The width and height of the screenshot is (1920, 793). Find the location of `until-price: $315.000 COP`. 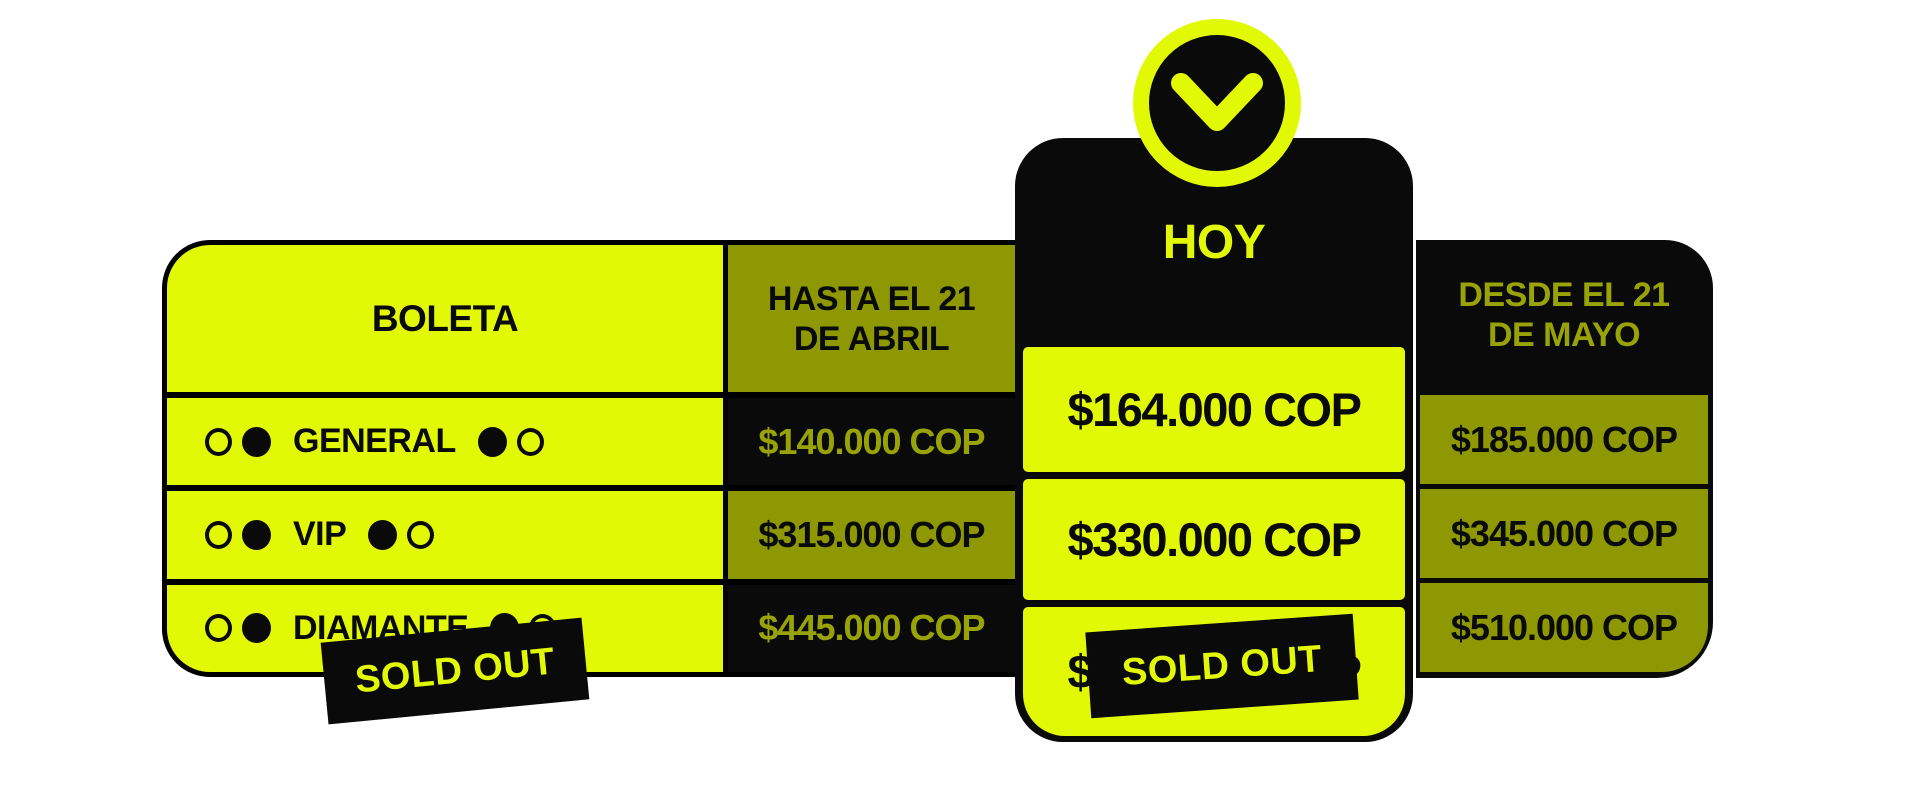

until-price: $315.000 COP is located at coordinates (871, 534).